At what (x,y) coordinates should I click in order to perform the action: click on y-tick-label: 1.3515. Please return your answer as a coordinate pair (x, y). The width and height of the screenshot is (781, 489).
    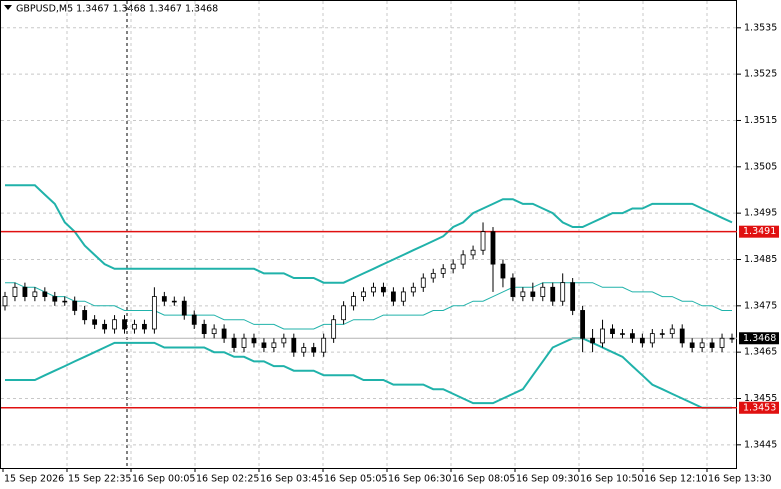
    Looking at the image, I should click on (760, 120).